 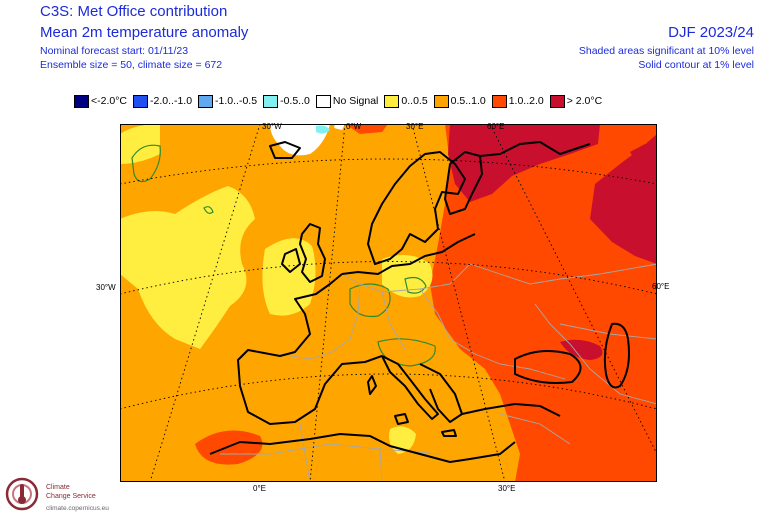 I want to click on legend-item: 0.5..1.0, so click(x=459, y=101).